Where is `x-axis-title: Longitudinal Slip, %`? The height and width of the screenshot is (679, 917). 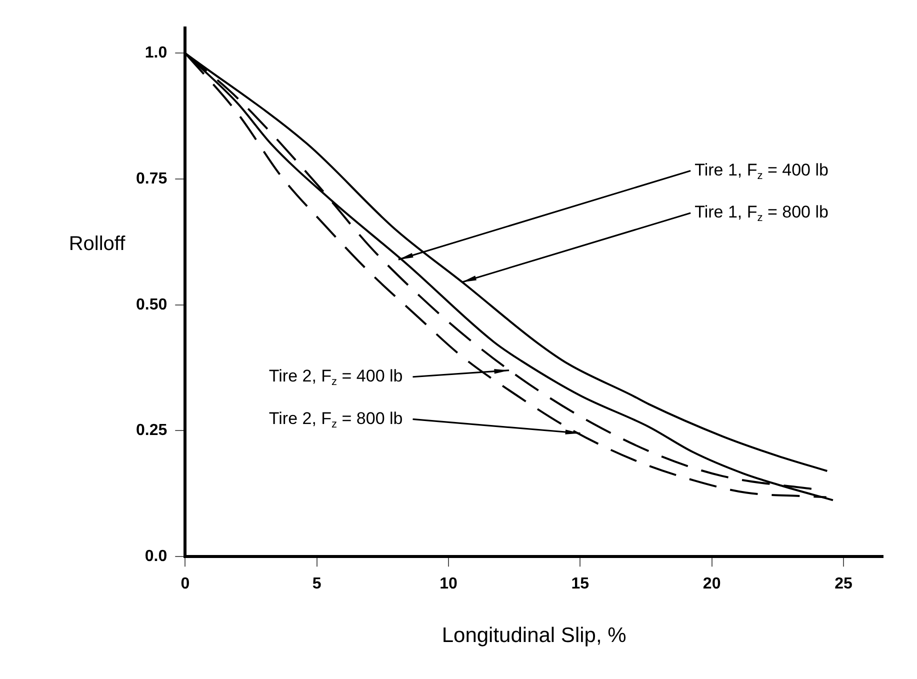
x-axis-title: Longitudinal Slip, % is located at coordinates (534, 636).